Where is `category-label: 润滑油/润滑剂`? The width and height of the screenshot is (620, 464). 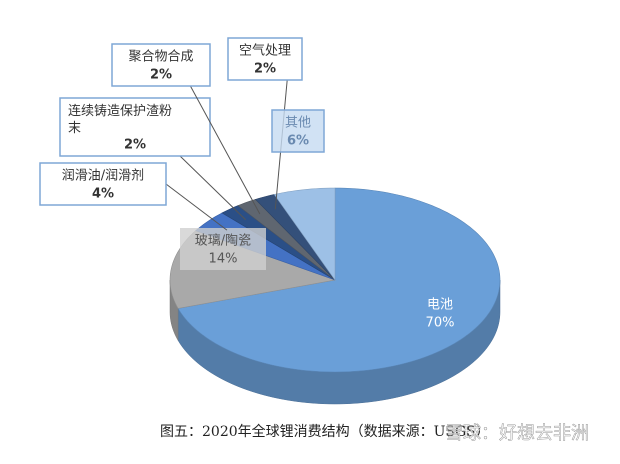 category-label: 润滑油/润滑剂 is located at coordinates (103, 176).